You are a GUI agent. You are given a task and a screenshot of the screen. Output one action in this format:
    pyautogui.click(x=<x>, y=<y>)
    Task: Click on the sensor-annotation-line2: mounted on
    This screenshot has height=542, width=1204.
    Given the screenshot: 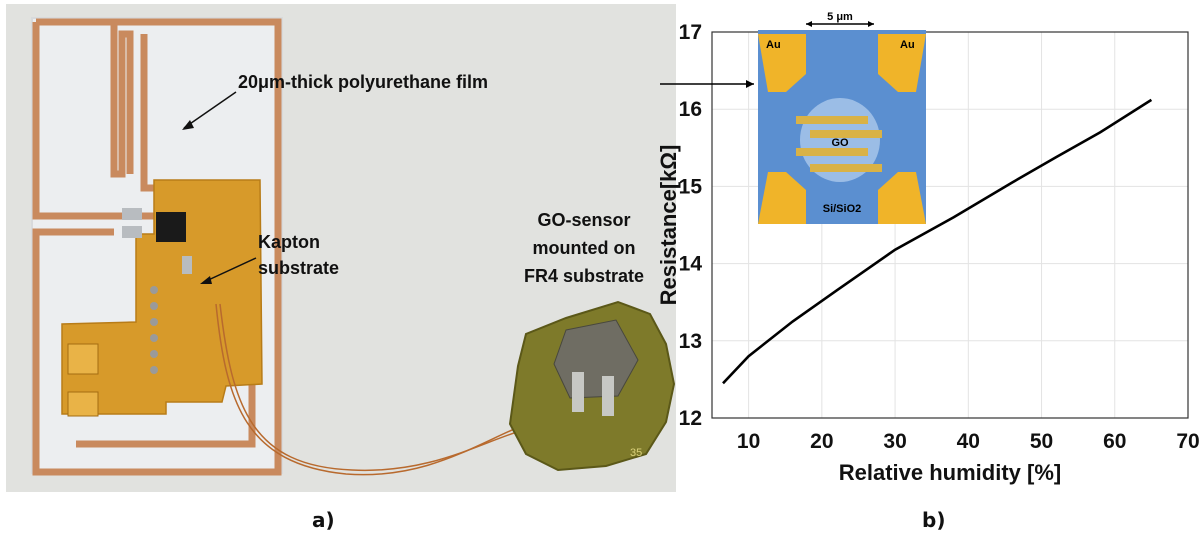 What is the action you would take?
    pyautogui.click(x=584, y=248)
    